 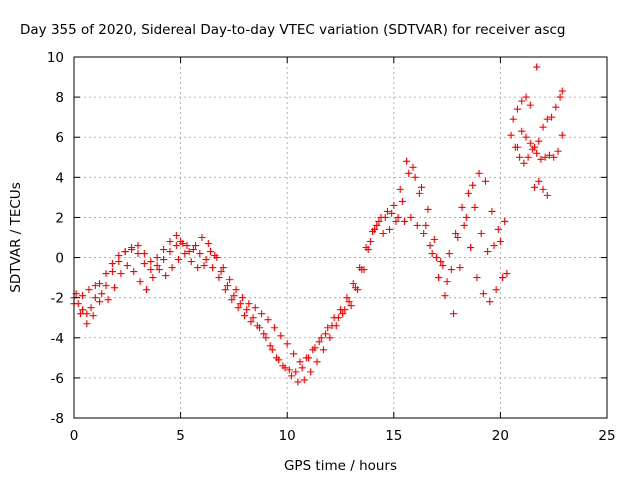 I want to click on y-axis-label: SDTVAR / TECUs, so click(x=16, y=237).